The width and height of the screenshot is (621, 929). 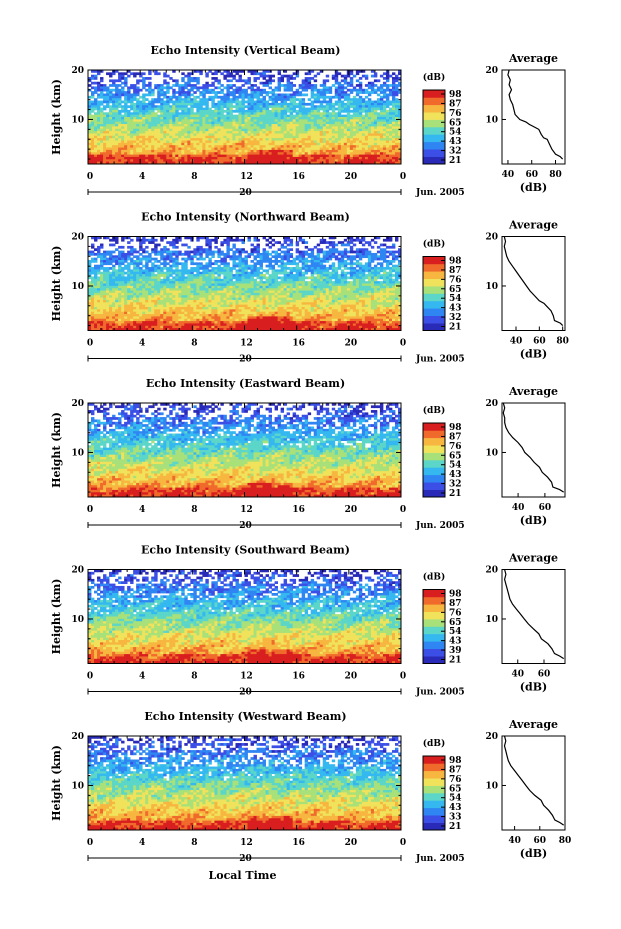 I want to click on colorbar-tick-label: 65, so click(x=455, y=123).